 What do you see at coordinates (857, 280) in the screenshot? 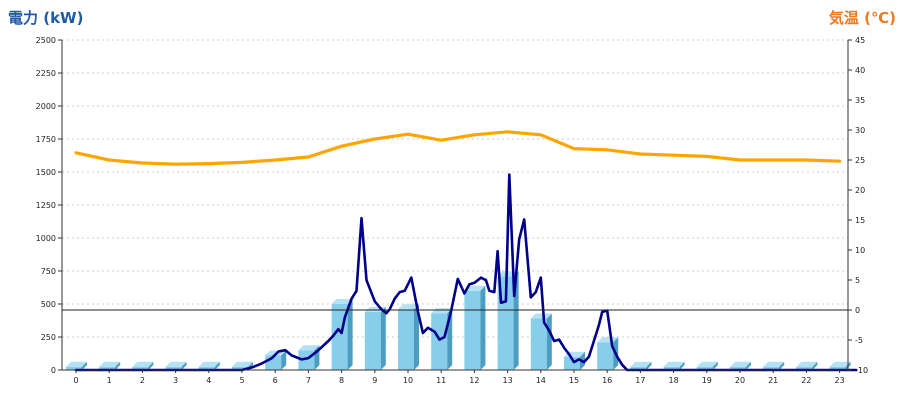
I see `right-tick-label-5: 5` at bounding box center [857, 280].